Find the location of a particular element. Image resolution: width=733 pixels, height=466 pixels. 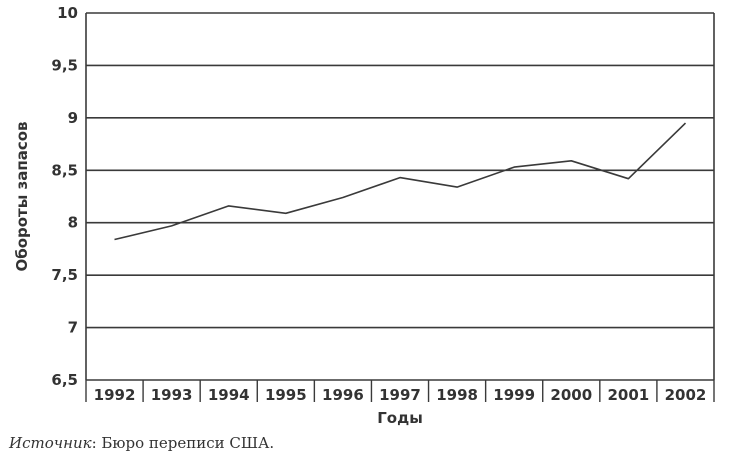

x-tick-label: 1993 is located at coordinates (172, 395).